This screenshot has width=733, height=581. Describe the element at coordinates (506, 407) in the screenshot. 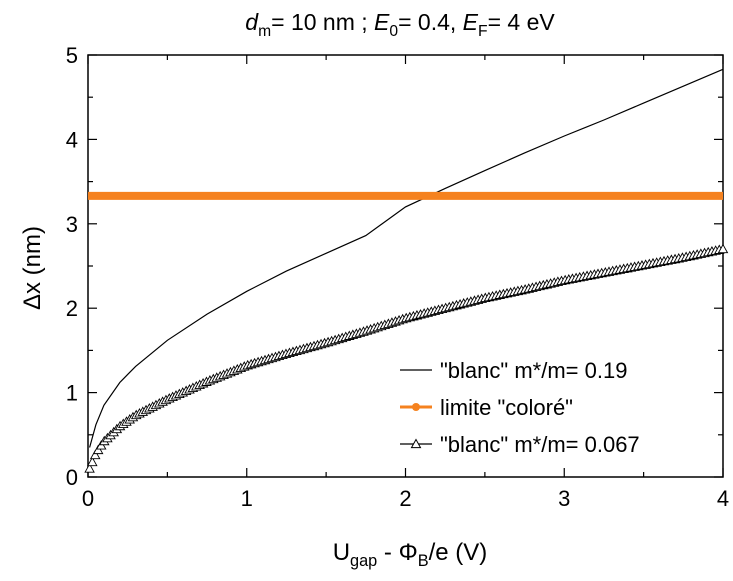

I see `legend-label: limite "coloré"` at that location.